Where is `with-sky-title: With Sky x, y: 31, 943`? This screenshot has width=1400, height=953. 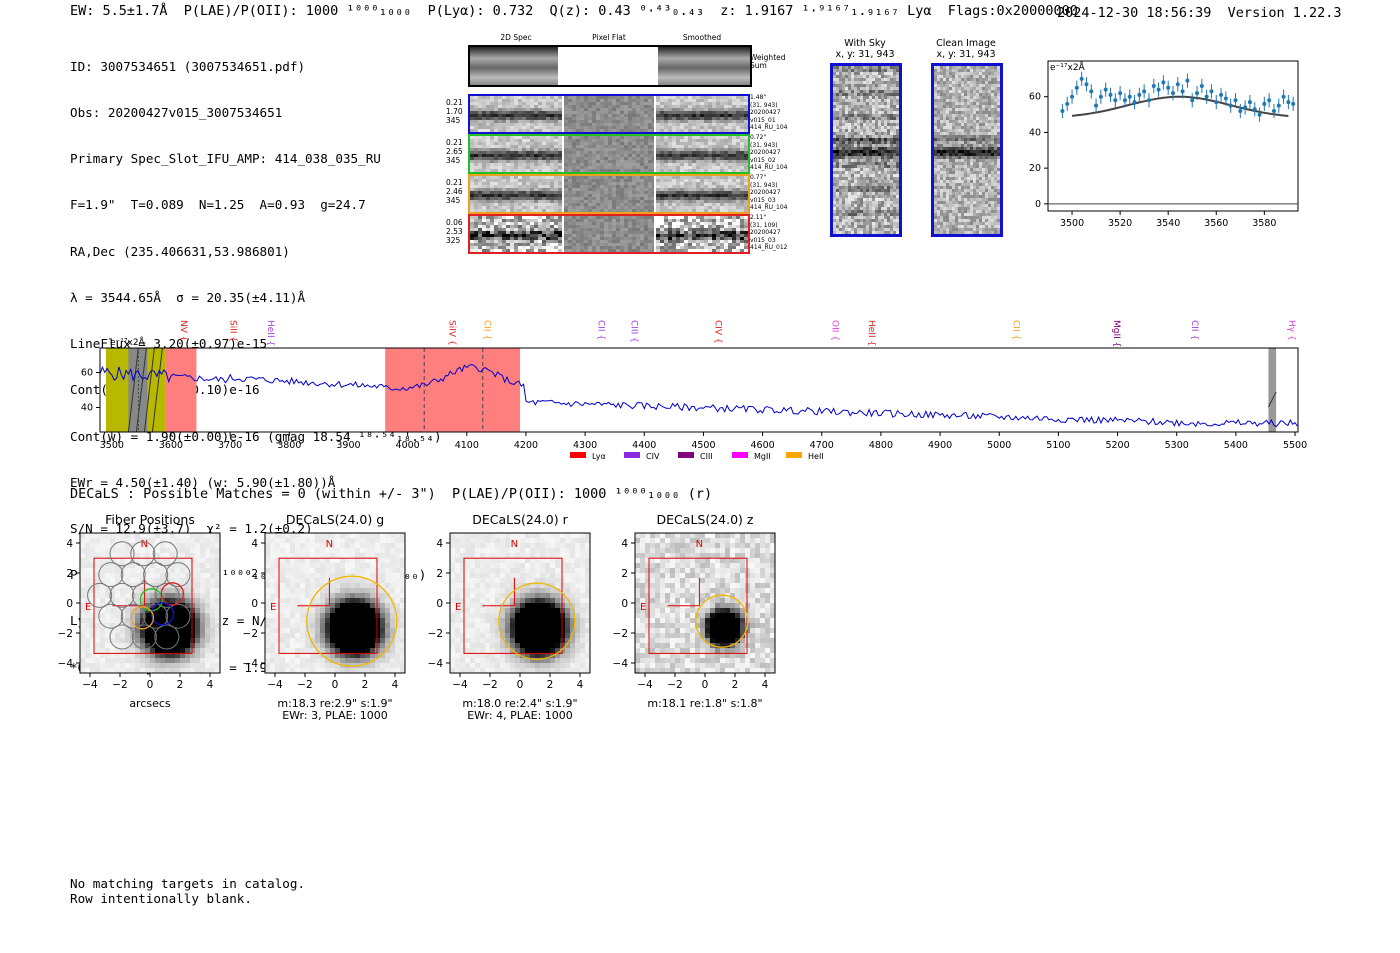 with-sky-title: With Sky x, y: 31, 943 is located at coordinates (865, 49).